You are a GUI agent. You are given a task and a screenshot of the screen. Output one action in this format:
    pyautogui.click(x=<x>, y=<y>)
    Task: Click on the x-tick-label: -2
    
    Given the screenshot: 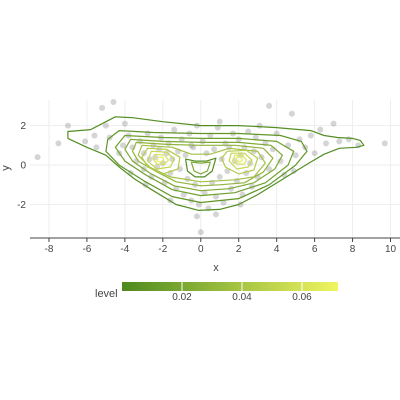 What is the action you would take?
    pyautogui.click(x=162, y=249)
    